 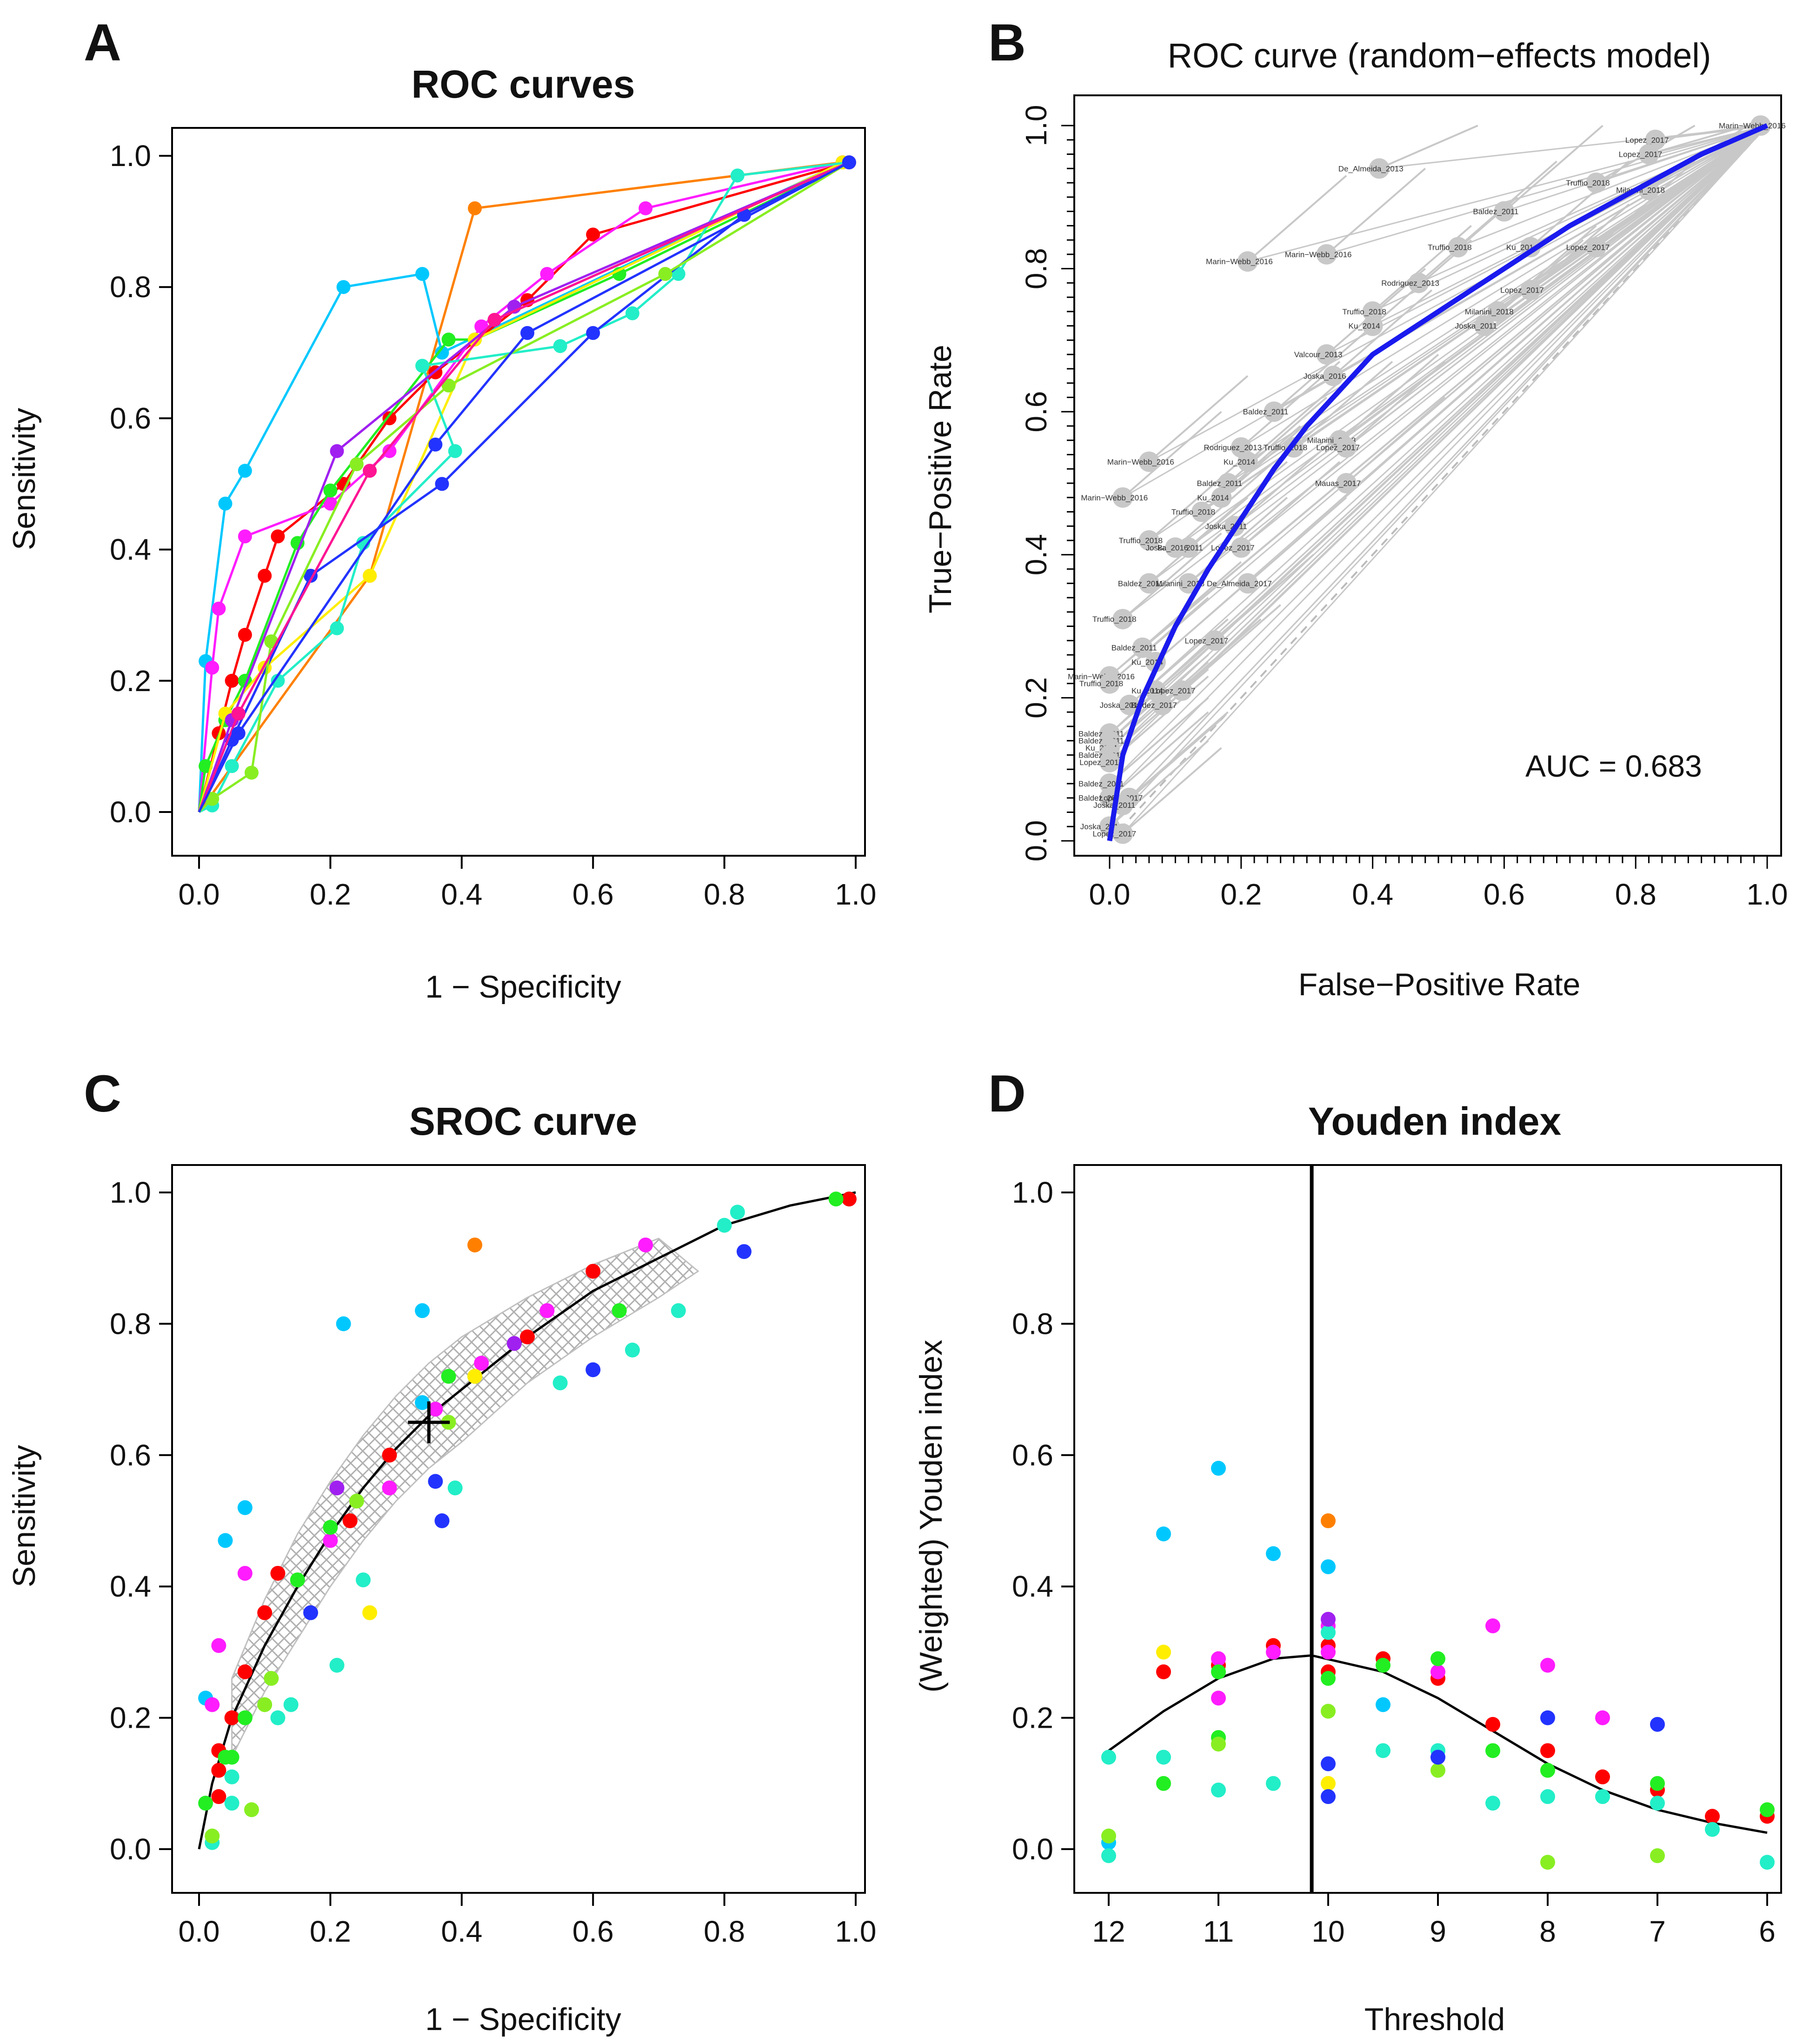 I want to click on roc-line-study-magenta, so click(x=520, y=487).